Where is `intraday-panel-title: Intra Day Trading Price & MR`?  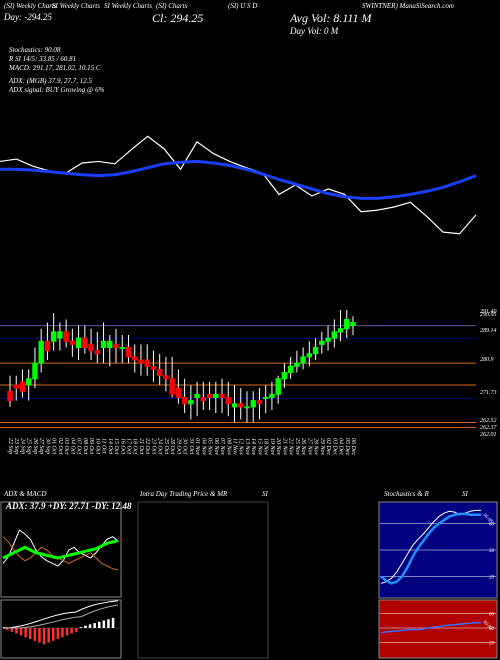 intraday-panel-title: Intra Day Trading Price & MR is located at coordinates (184, 494).